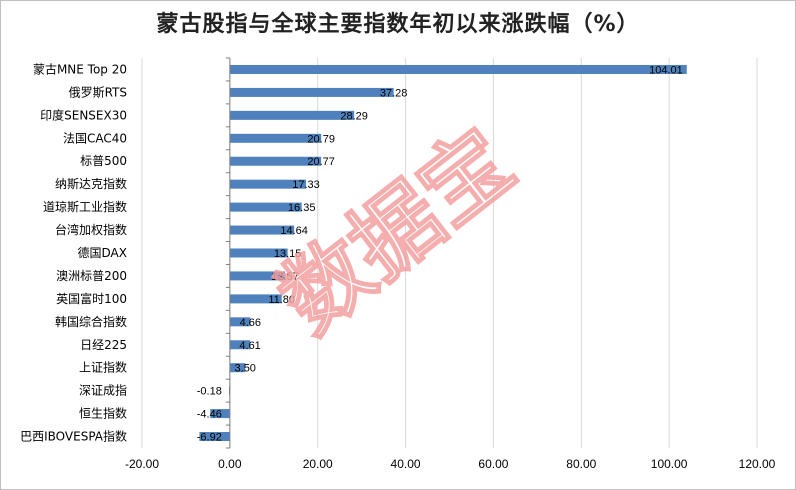 This screenshot has height=490, width=796. What do you see at coordinates (288, 254) in the screenshot?
I see `data-label: 13.15` at bounding box center [288, 254].